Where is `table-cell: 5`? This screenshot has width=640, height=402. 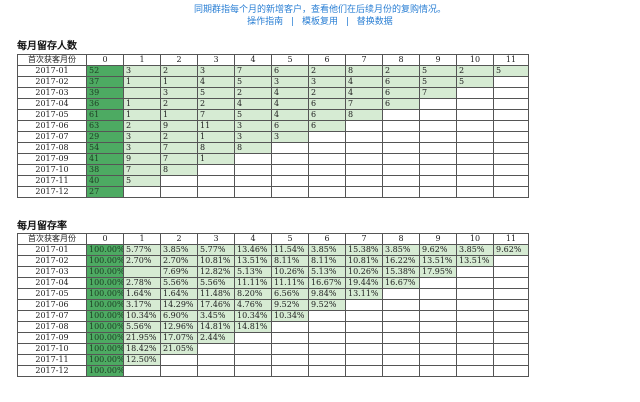 table-cell: 5 is located at coordinates (216, 93).